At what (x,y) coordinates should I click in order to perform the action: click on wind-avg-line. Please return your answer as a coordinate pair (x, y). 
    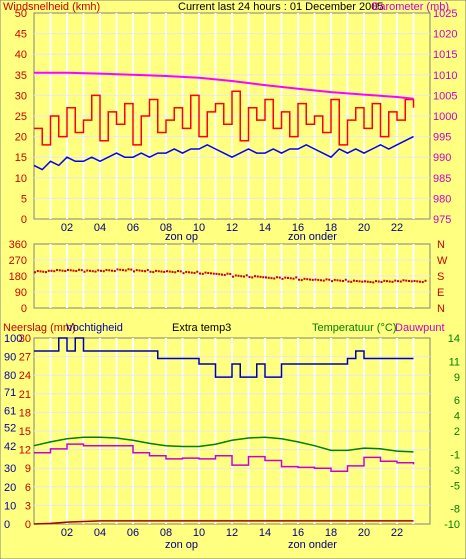
    Looking at the image, I should click on (223, 153).